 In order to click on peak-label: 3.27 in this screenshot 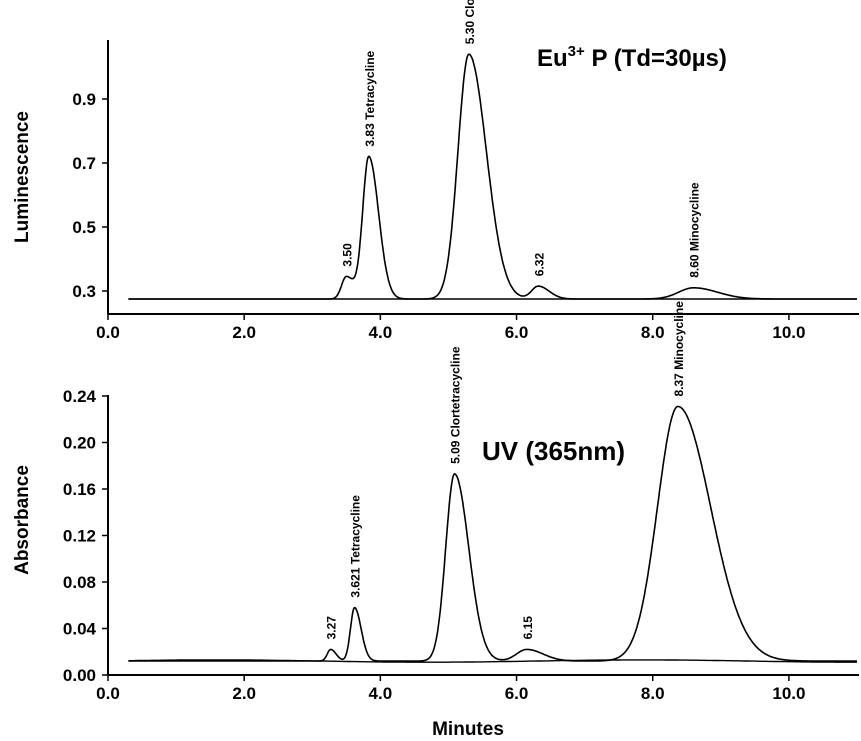, I will do `click(332, 628)`.